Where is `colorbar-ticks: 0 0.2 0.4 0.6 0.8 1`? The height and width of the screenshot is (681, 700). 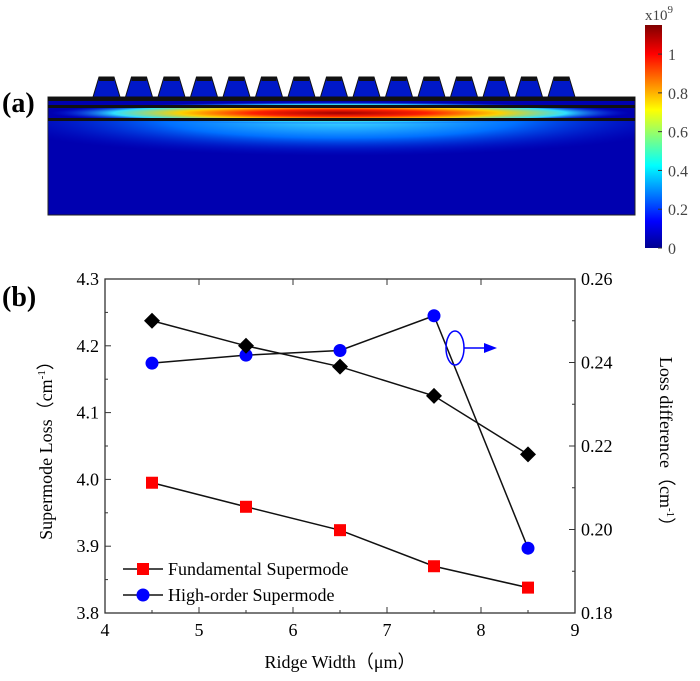 colorbar-ticks: 0 0.2 0.4 0.6 0.8 1 is located at coordinates (673, 152).